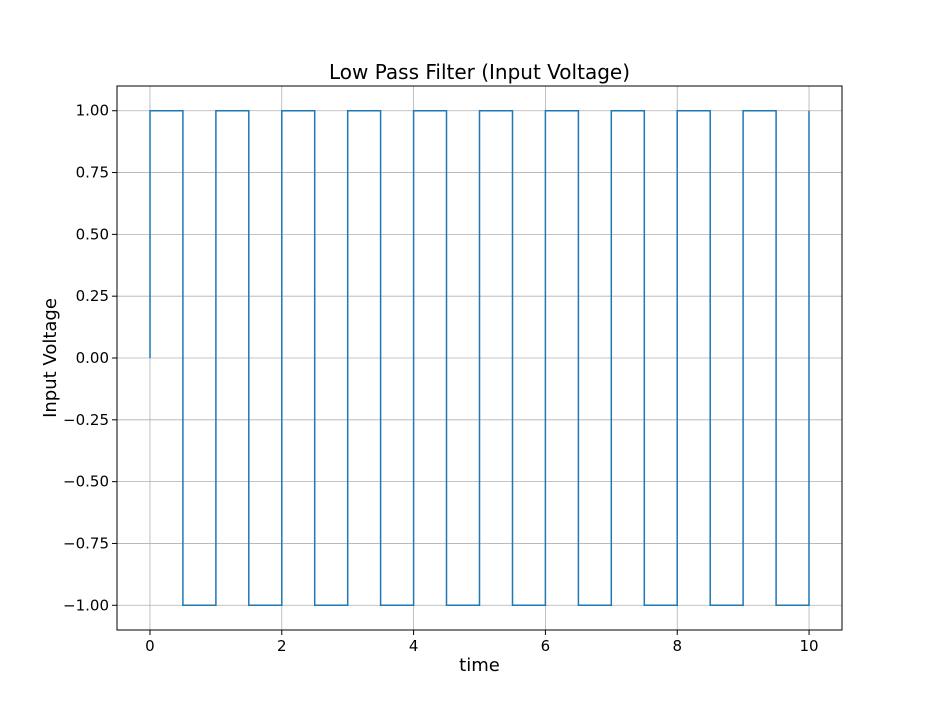  What do you see at coordinates (92, 173) in the screenshot?
I see `y-tick-label: 0.75` at bounding box center [92, 173].